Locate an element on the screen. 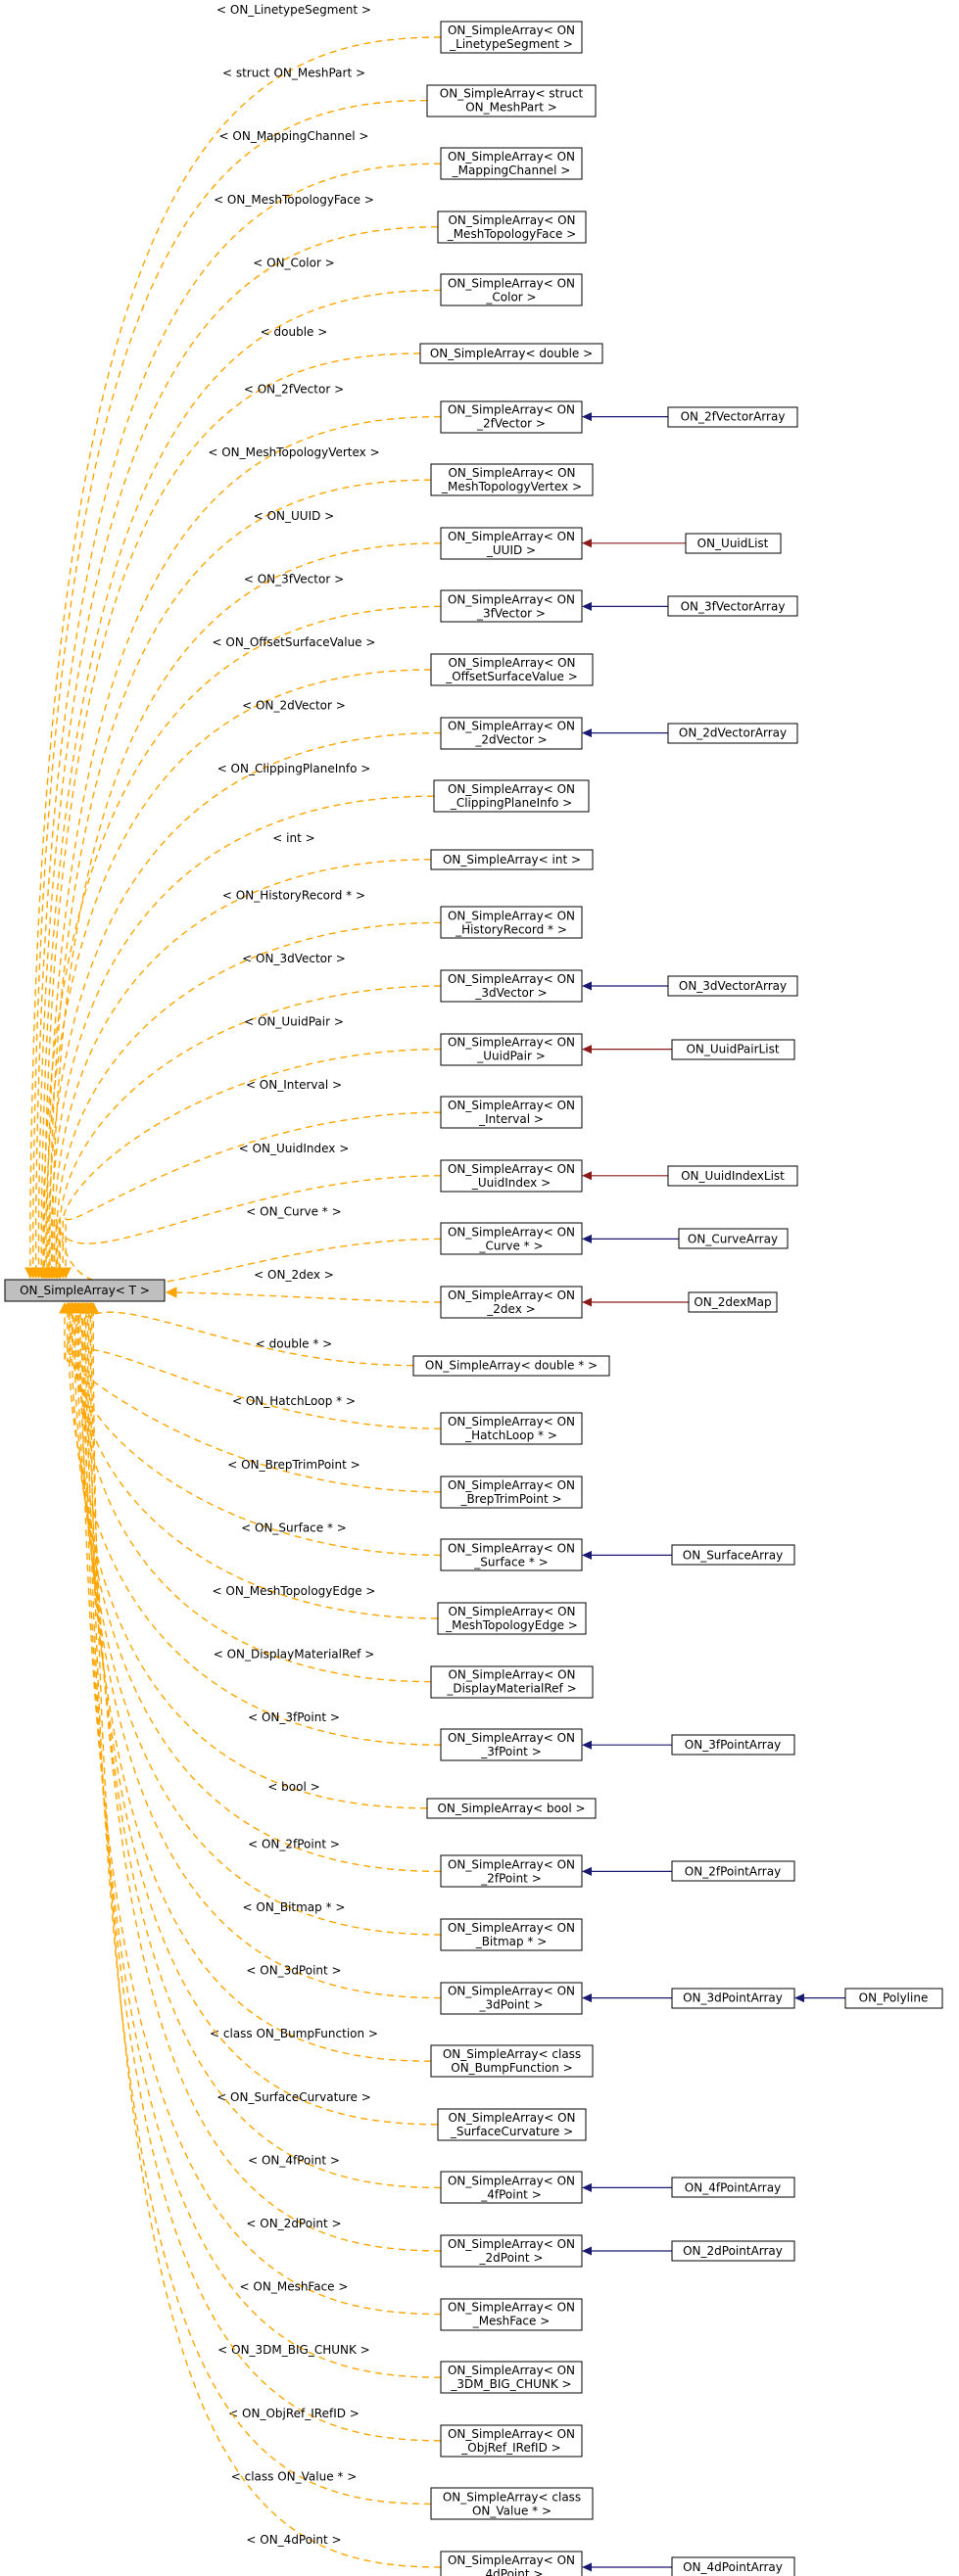 Image resolution: width=959 pixels, height=2576 pixels. node-simplearray-on-linetypesegment: ON_SimpleArray< ON_LinetypeSegment > is located at coordinates (511, 37).